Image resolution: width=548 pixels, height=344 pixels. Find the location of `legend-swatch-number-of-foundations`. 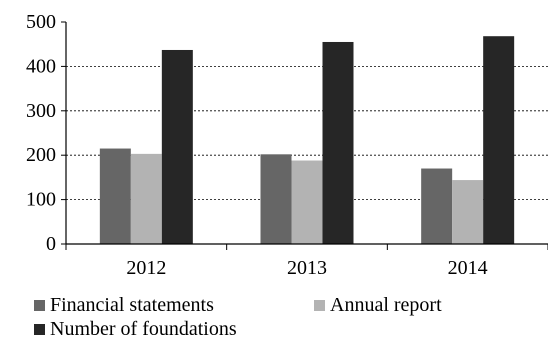

legend-swatch-number-of-foundations is located at coordinates (39, 329).